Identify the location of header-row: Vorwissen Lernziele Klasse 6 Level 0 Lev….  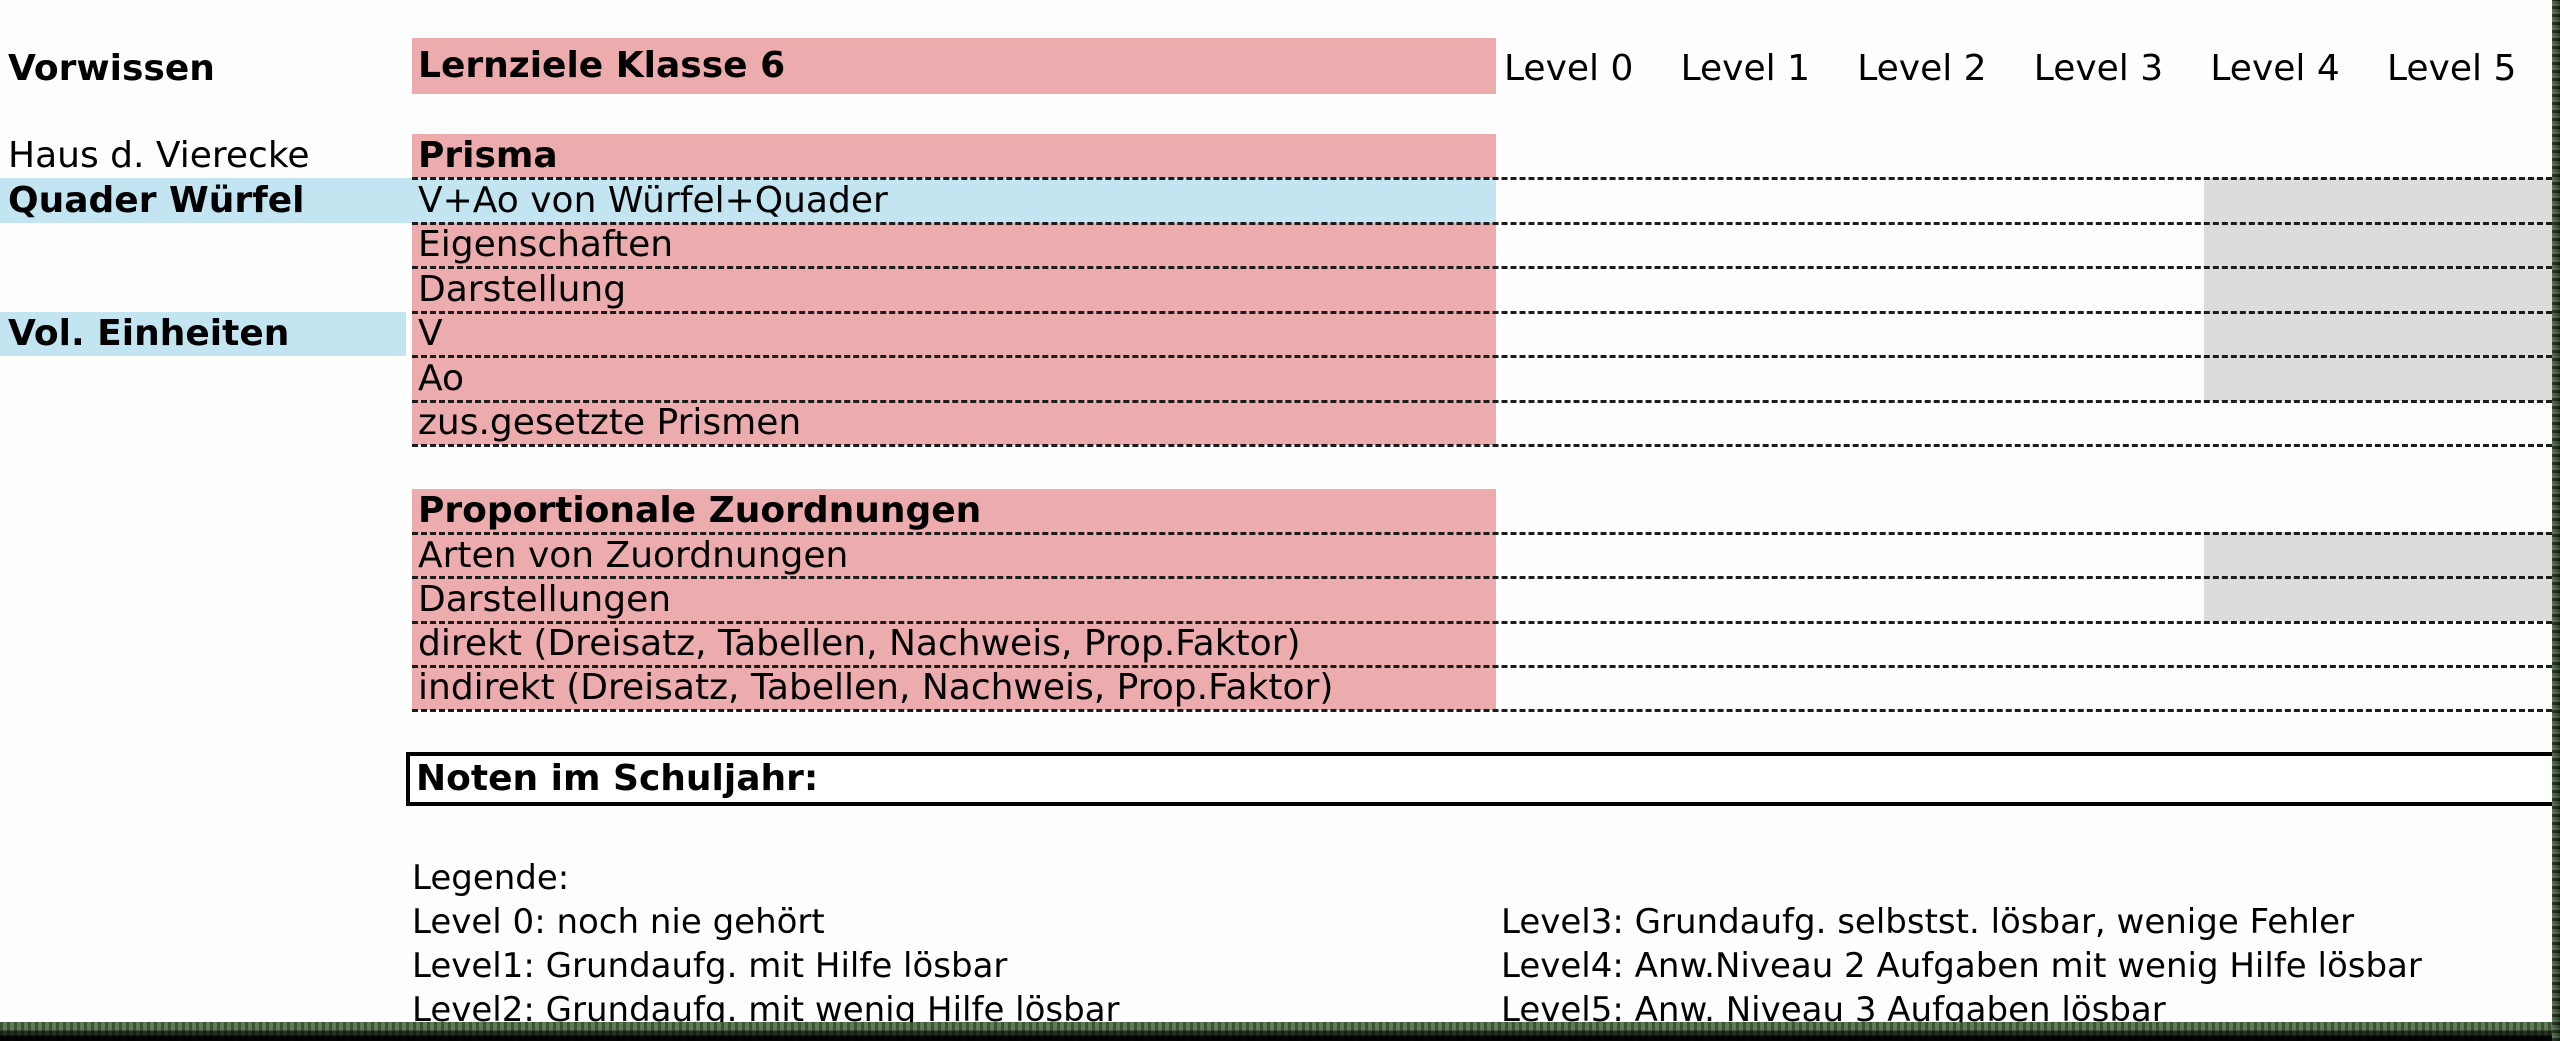
(1280, 66).